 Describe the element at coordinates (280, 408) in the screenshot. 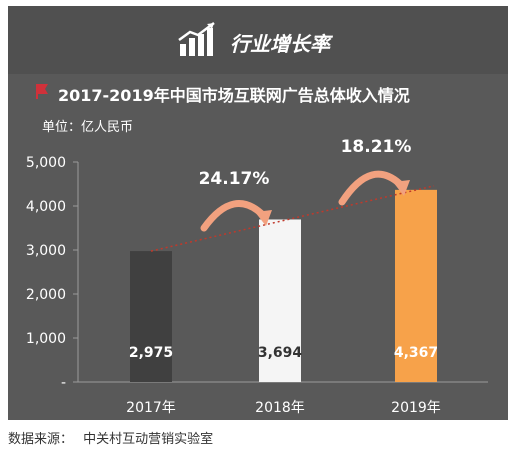

I see `x-tick-label: 2018年` at that location.